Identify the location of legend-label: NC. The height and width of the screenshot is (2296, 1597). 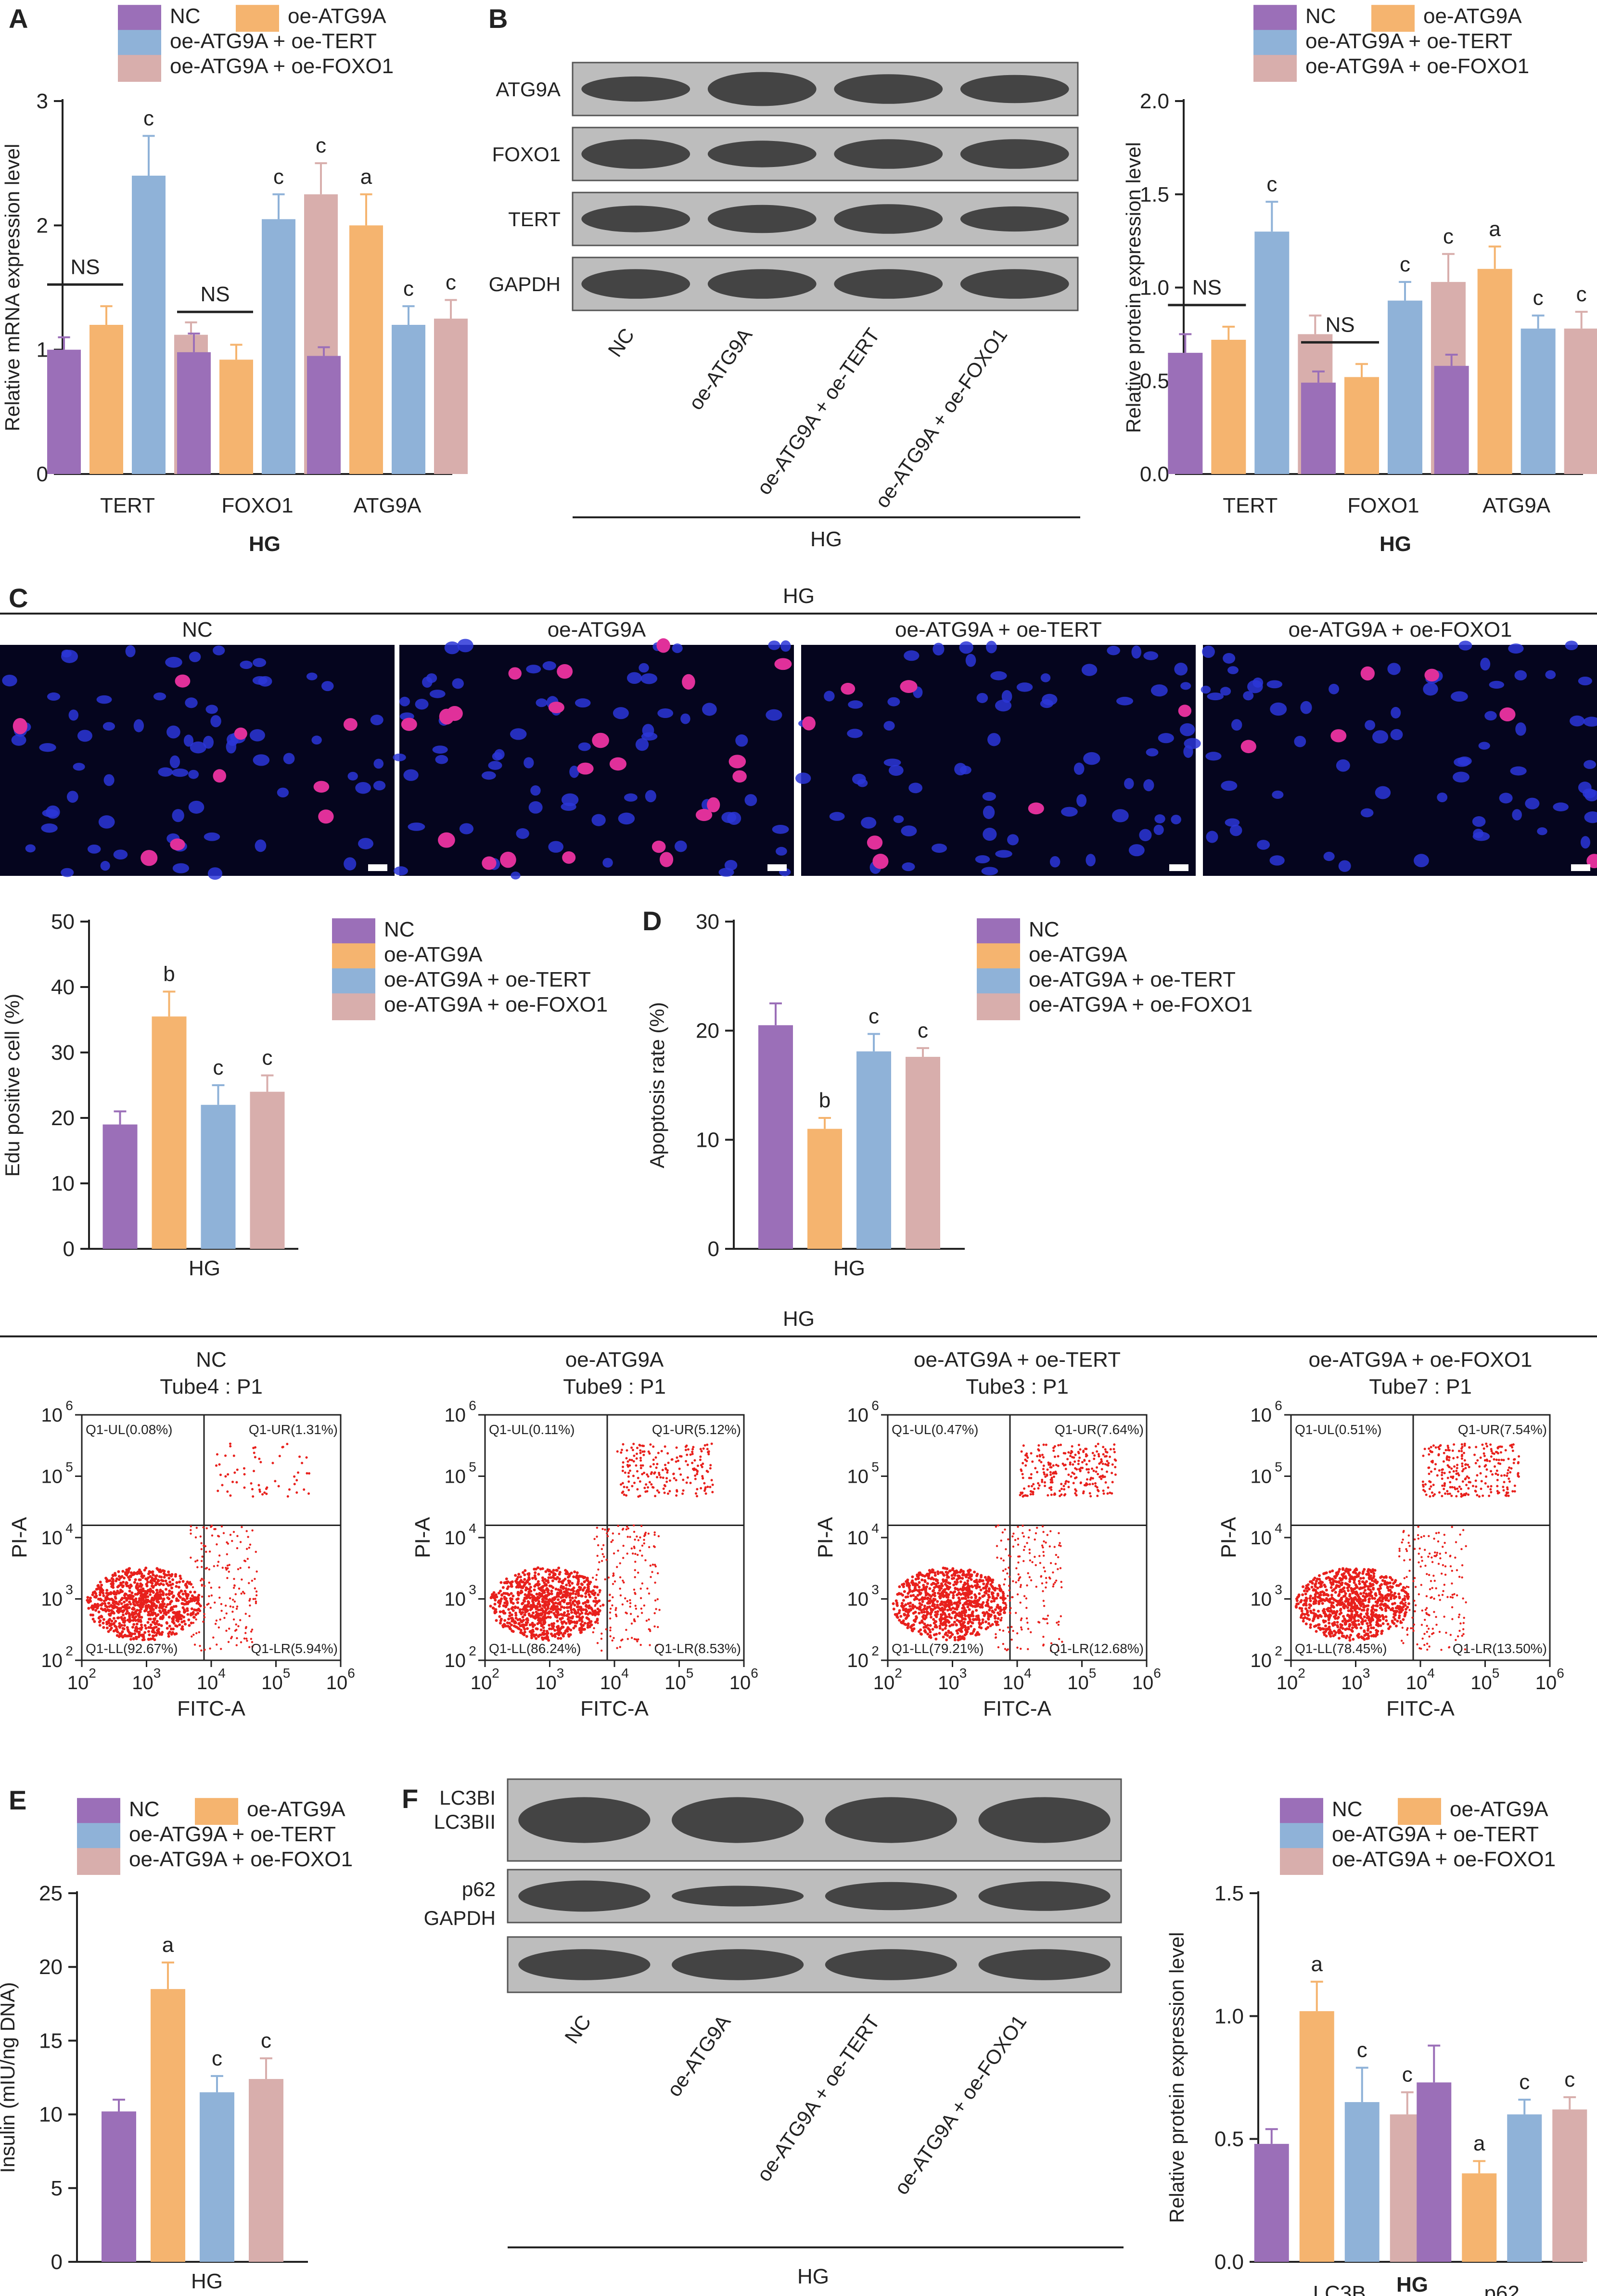
(1044, 929).